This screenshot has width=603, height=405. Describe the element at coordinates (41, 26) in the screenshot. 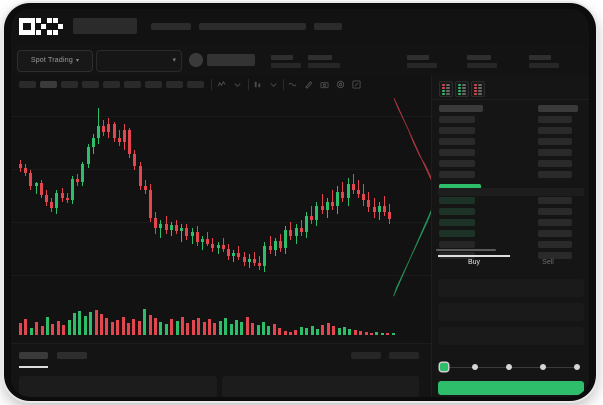

I see `okx-logo-icon` at that location.